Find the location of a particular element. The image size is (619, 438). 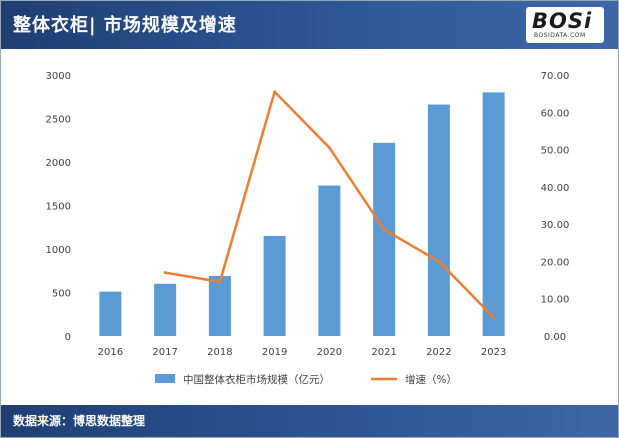

y-right-tick-label: 50.00 is located at coordinates (555, 151).